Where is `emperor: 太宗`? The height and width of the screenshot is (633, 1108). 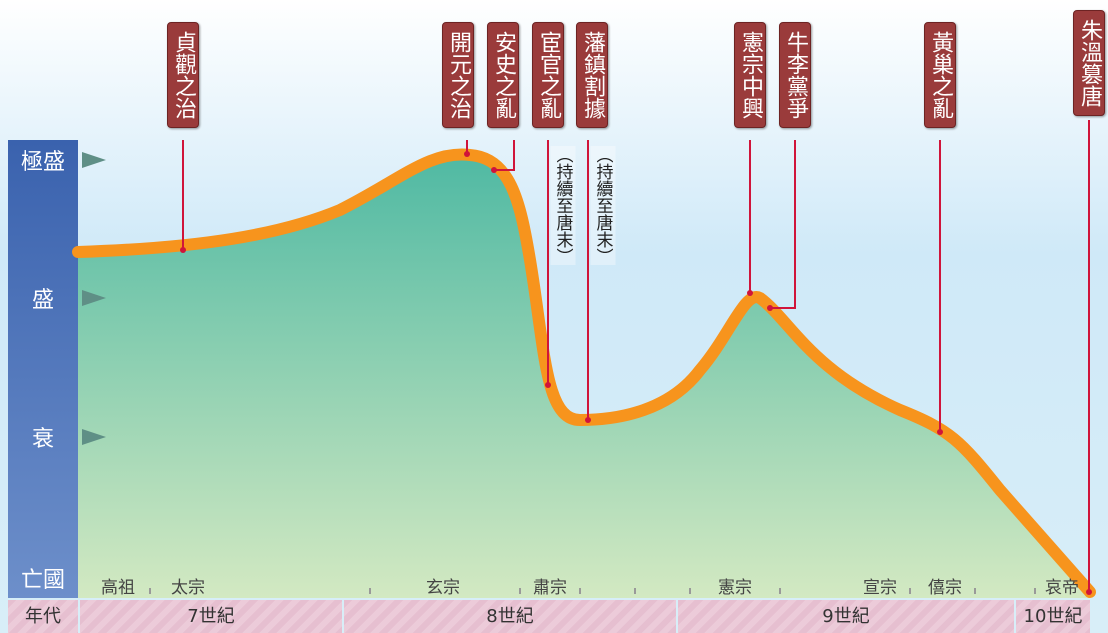
emperor: 太宗 is located at coordinates (188, 588).